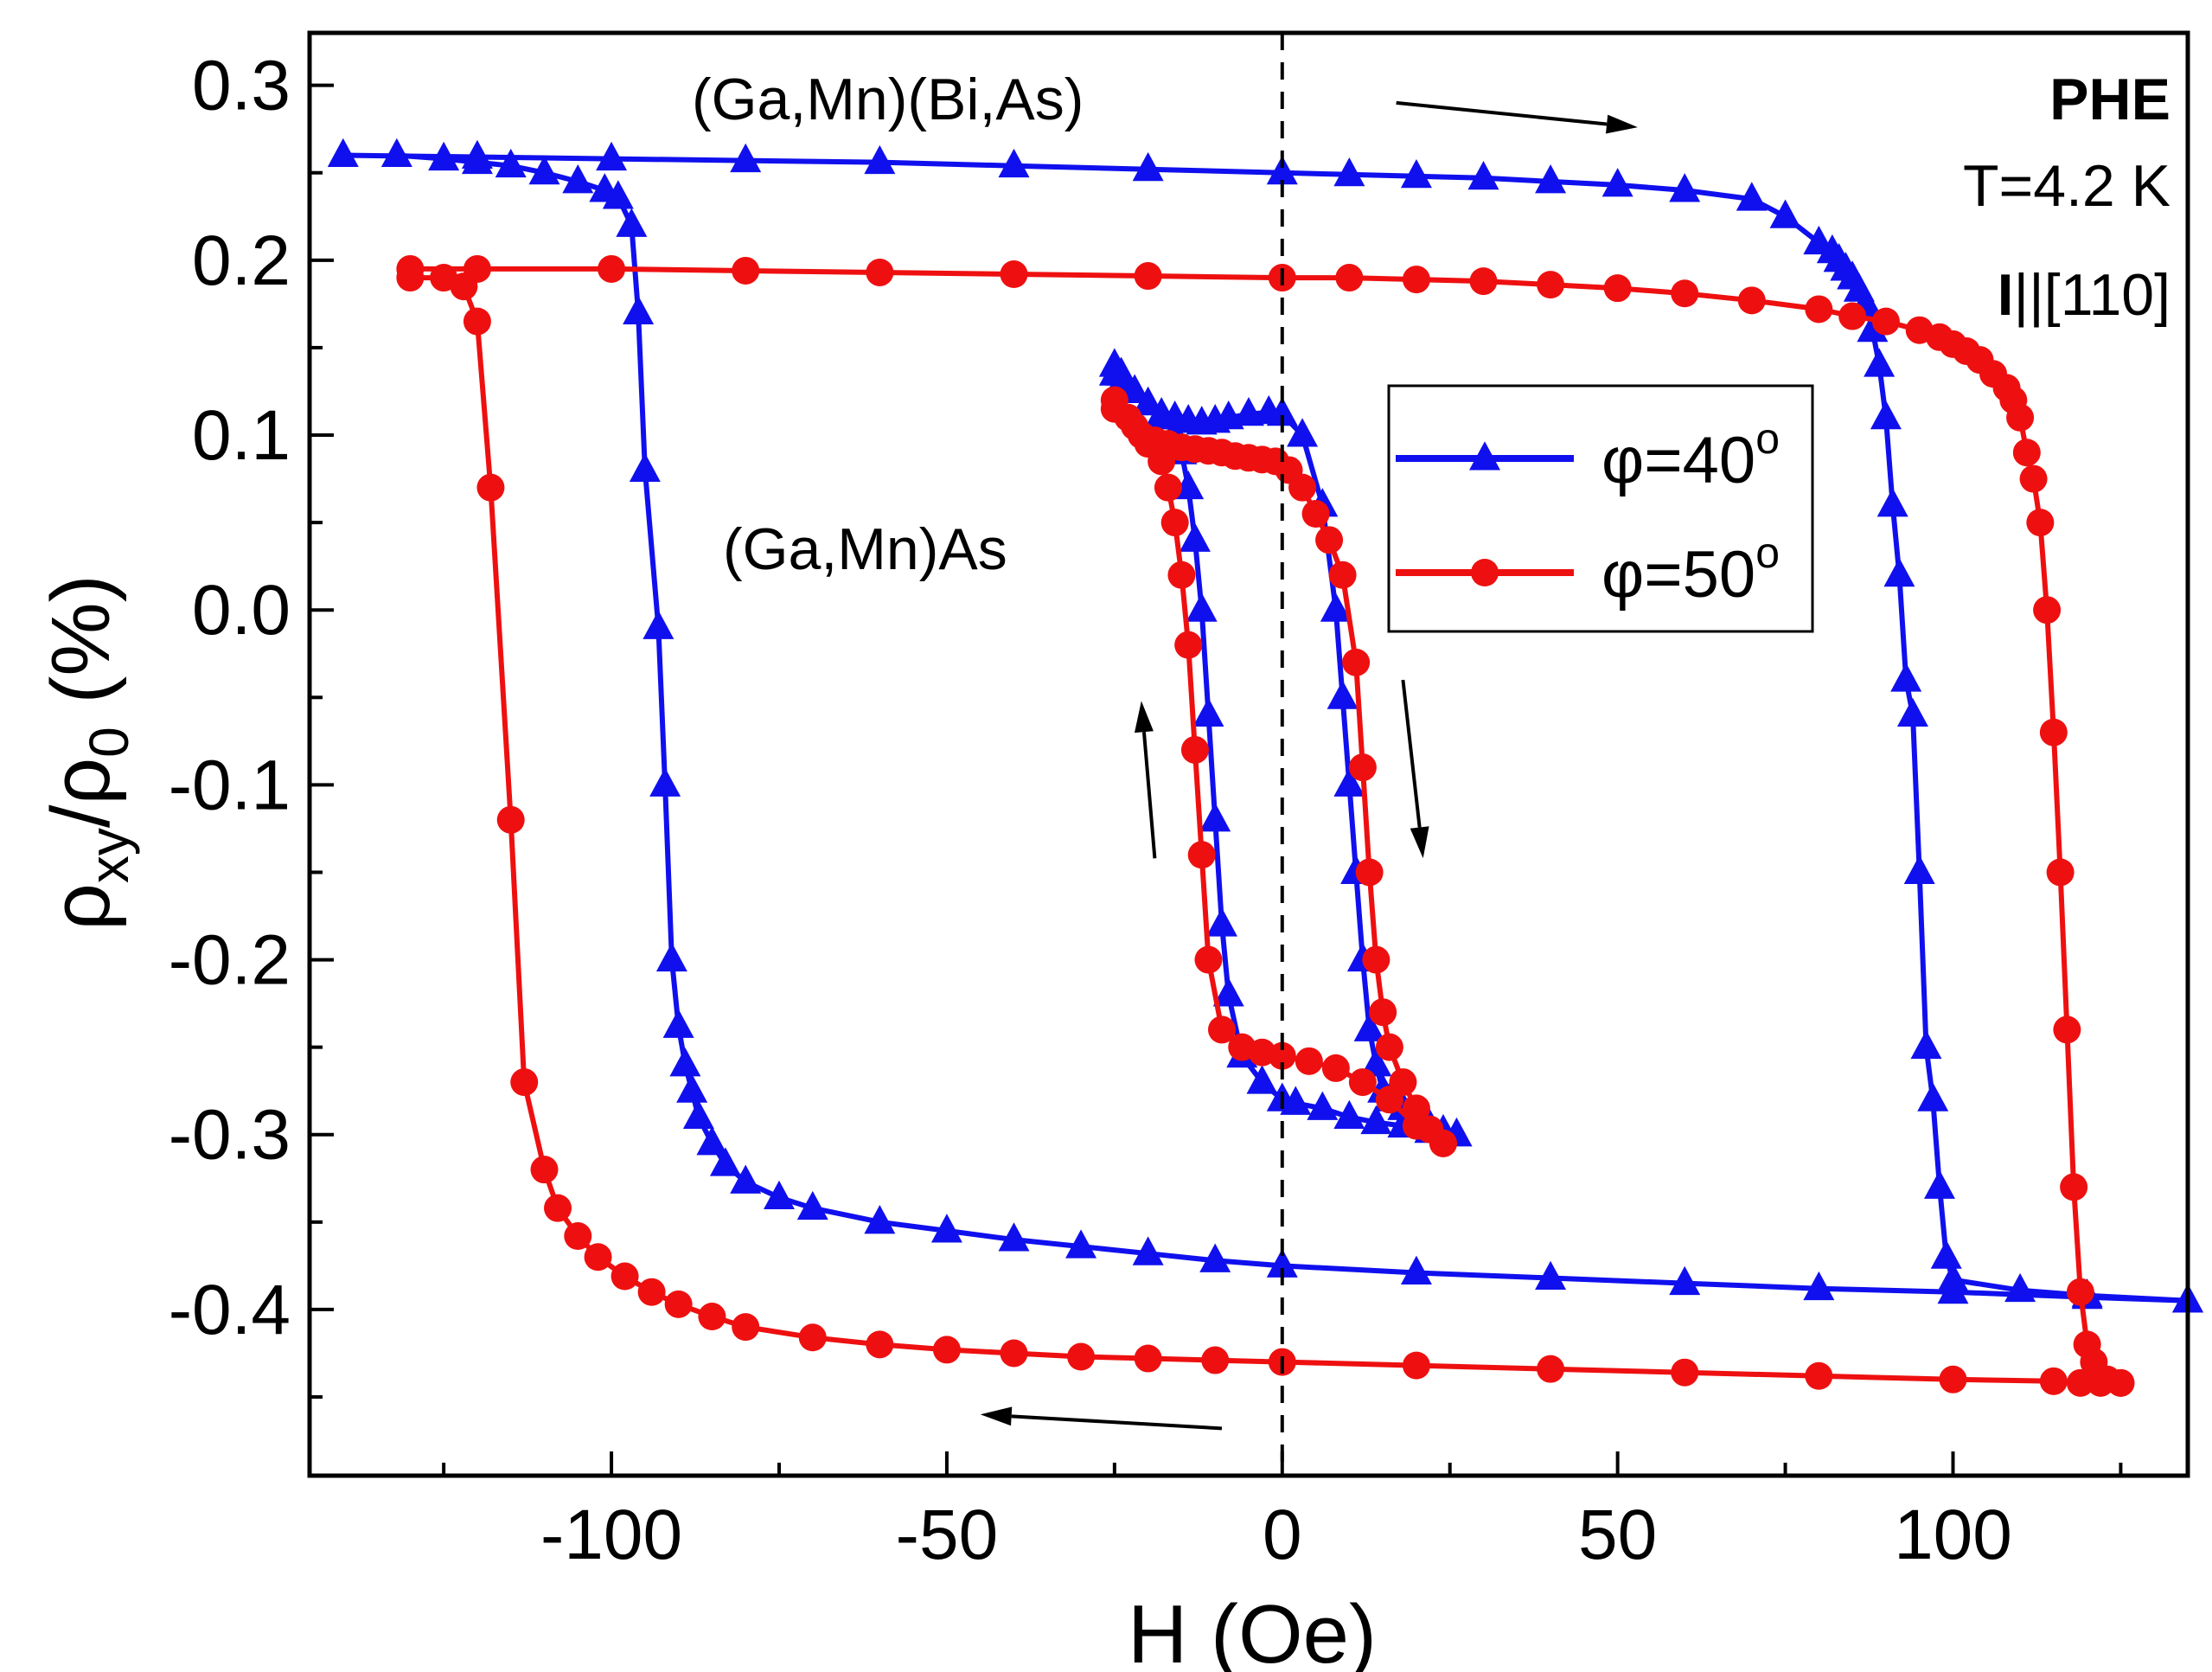 This screenshot has height=1672, width=2212. I want to click on y-tick-label: -0.4, so click(230, 1310).